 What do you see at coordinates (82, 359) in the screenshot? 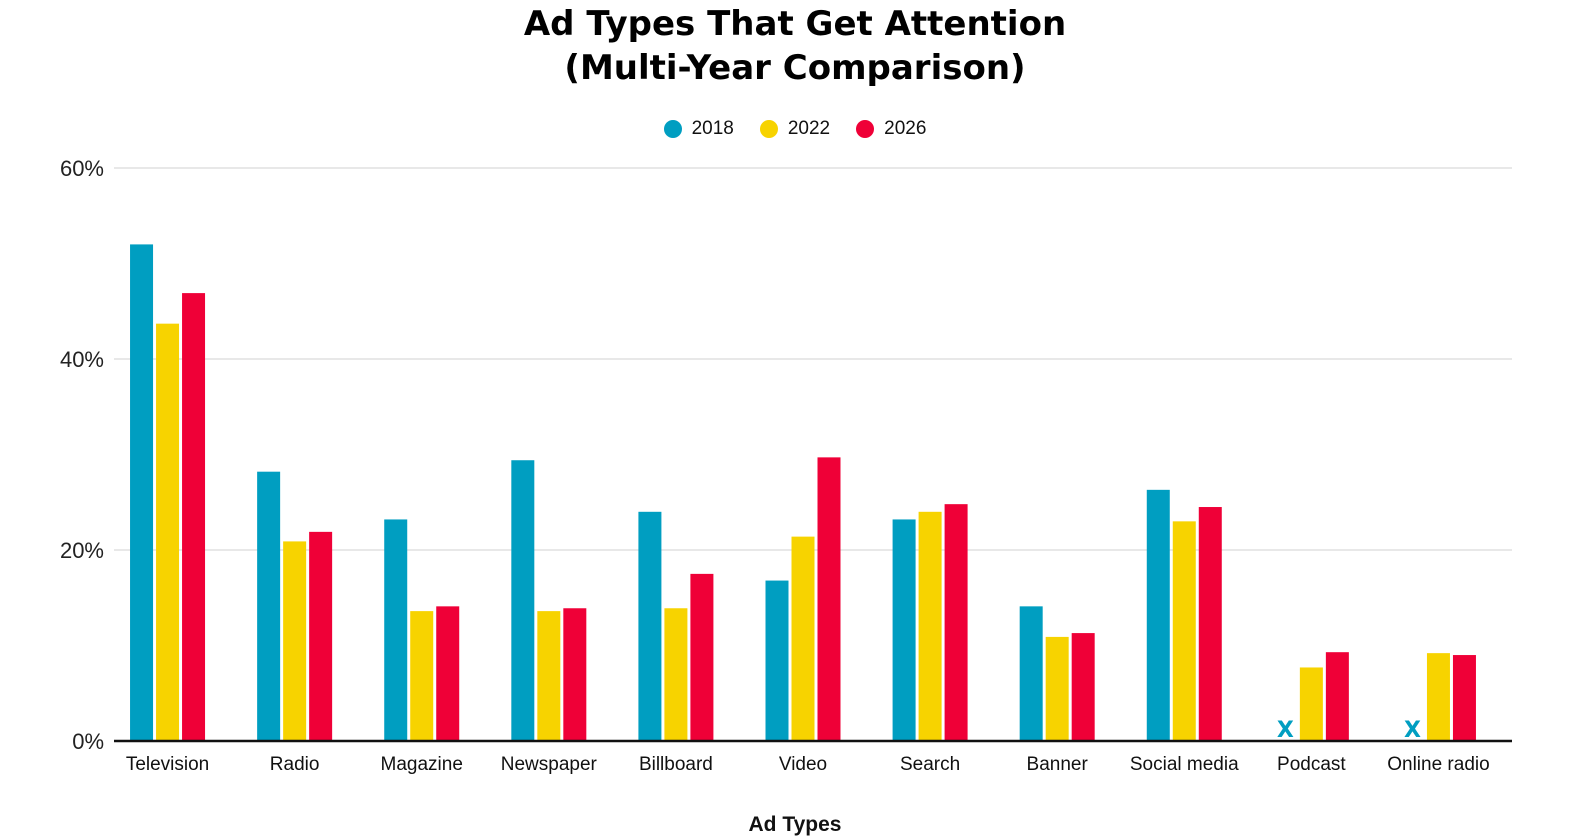
I see `y-tick-label: 40%` at bounding box center [82, 359].